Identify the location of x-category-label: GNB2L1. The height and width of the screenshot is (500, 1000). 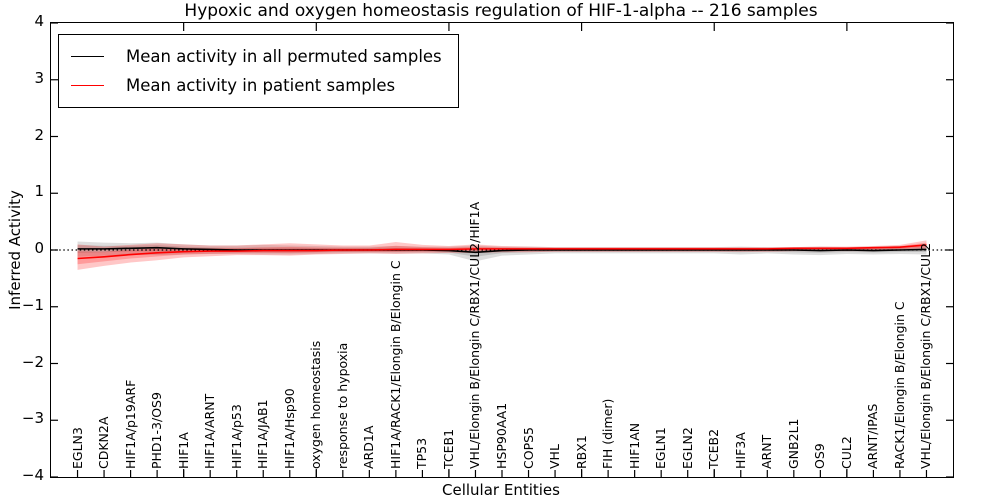
(793, 443).